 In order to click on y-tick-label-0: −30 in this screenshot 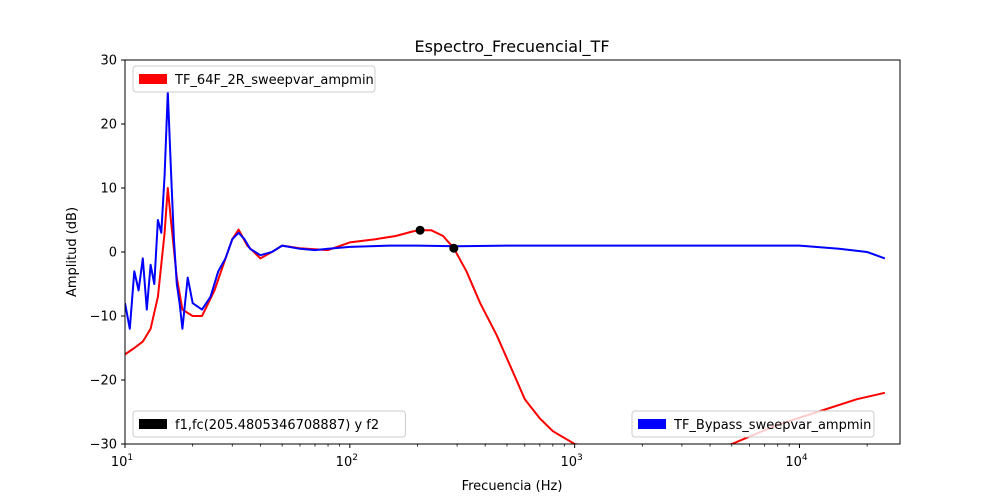, I will do `click(103, 445)`.